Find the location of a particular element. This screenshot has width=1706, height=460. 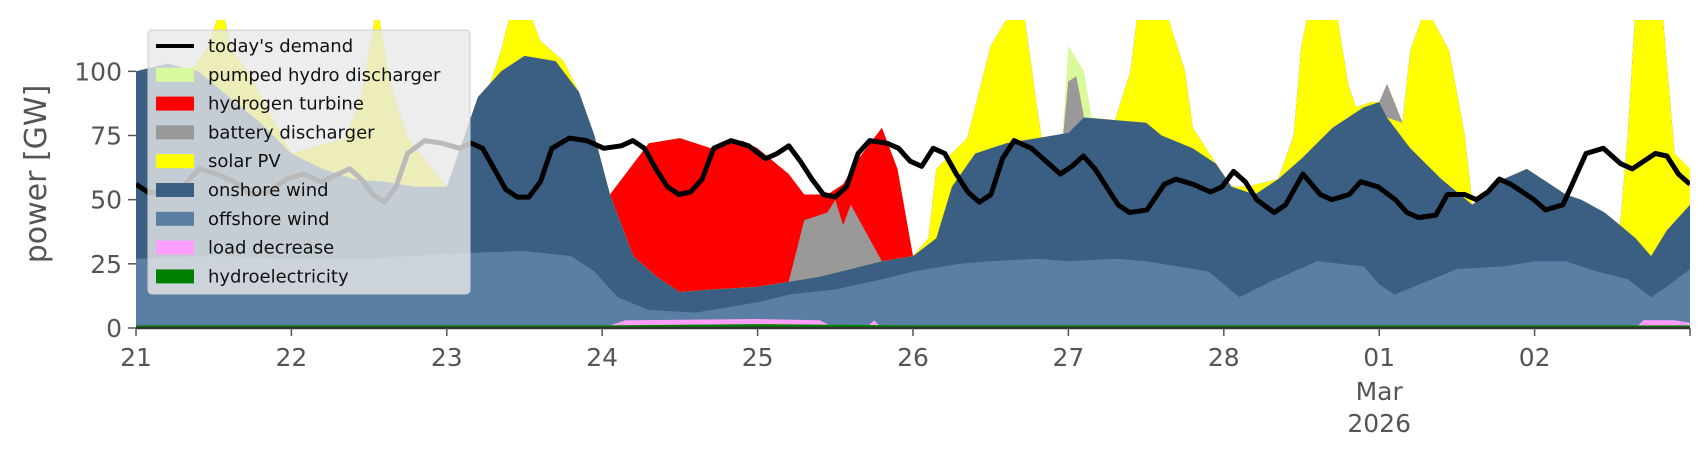

legend-box is located at coordinates (309, 162).